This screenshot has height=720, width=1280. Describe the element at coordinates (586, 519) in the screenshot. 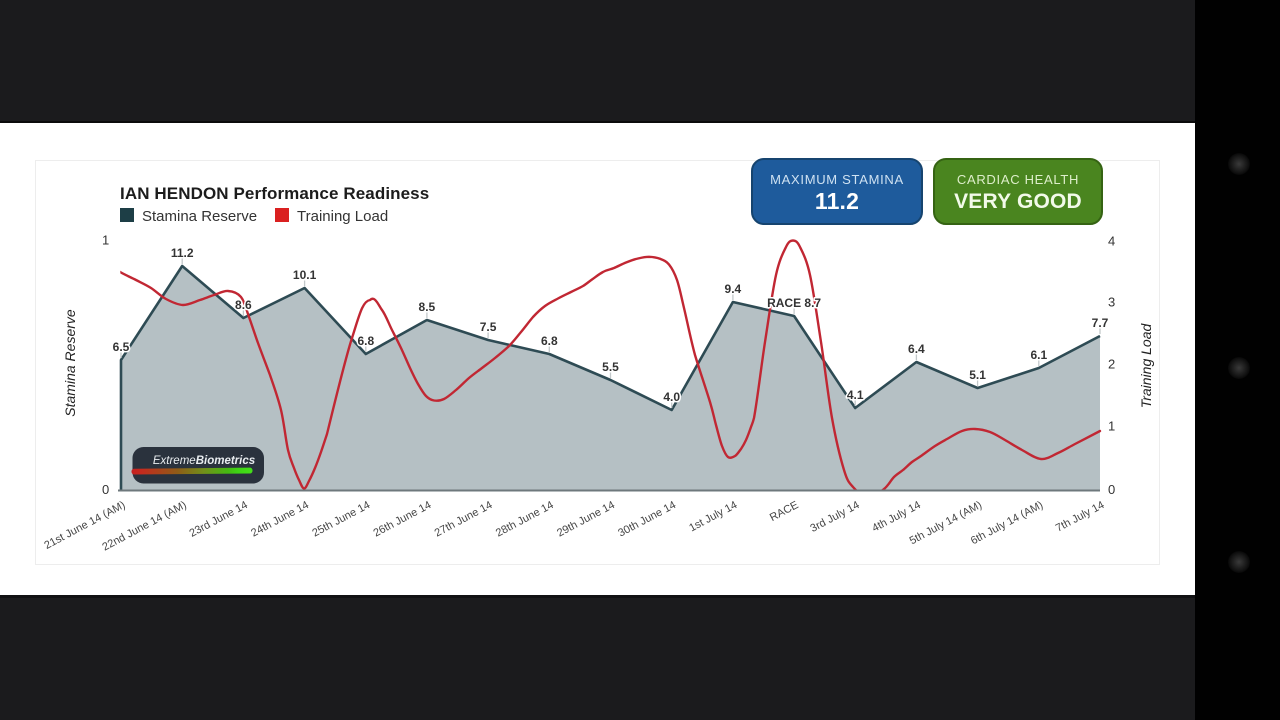

I see `svg-text: 29th June 14` at that location.